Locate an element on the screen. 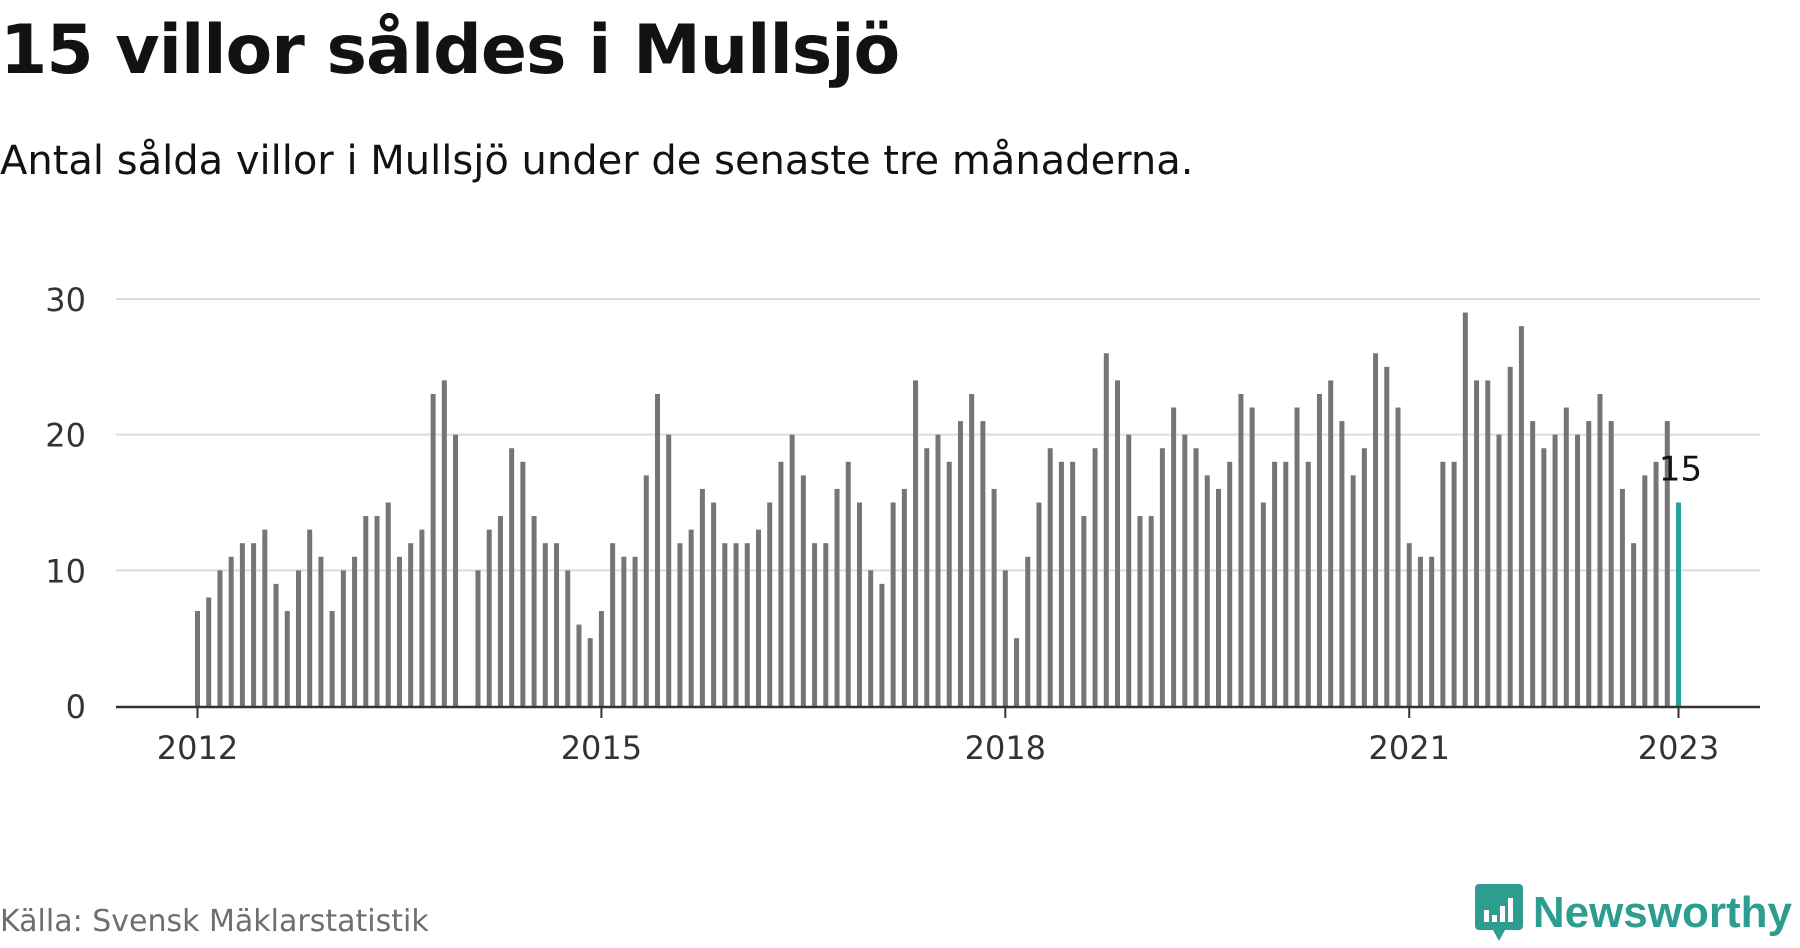 The height and width of the screenshot is (948, 1800). x-tick-label: 2021 is located at coordinates (1409, 748).